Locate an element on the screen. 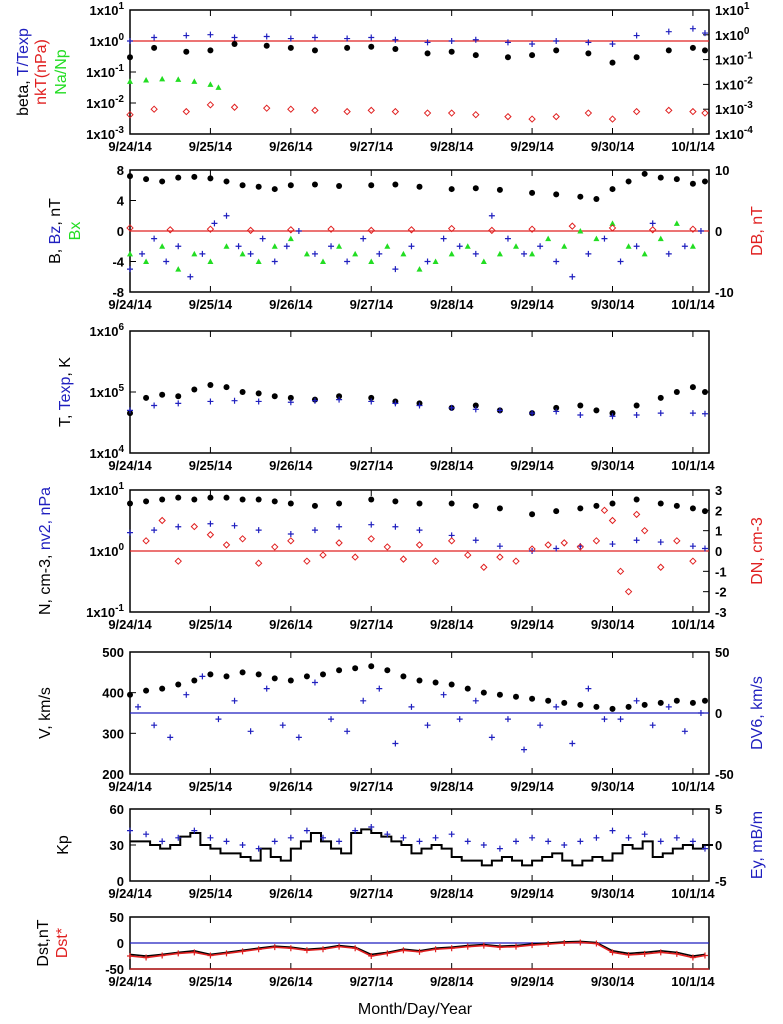 The width and height of the screenshot is (783, 1024). y-tick-label: 50 is located at coordinates (117, 917).